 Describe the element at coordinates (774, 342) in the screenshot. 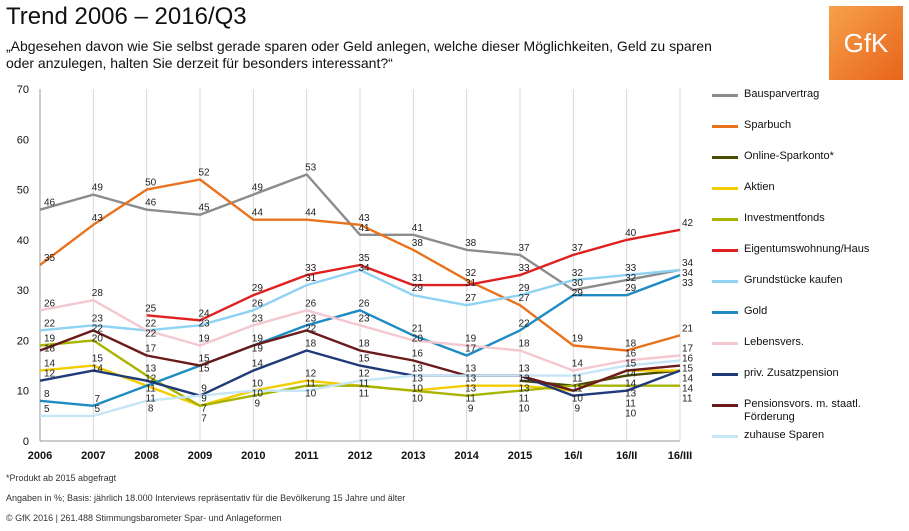

I see `legend-label: Lebensvers.` at that location.